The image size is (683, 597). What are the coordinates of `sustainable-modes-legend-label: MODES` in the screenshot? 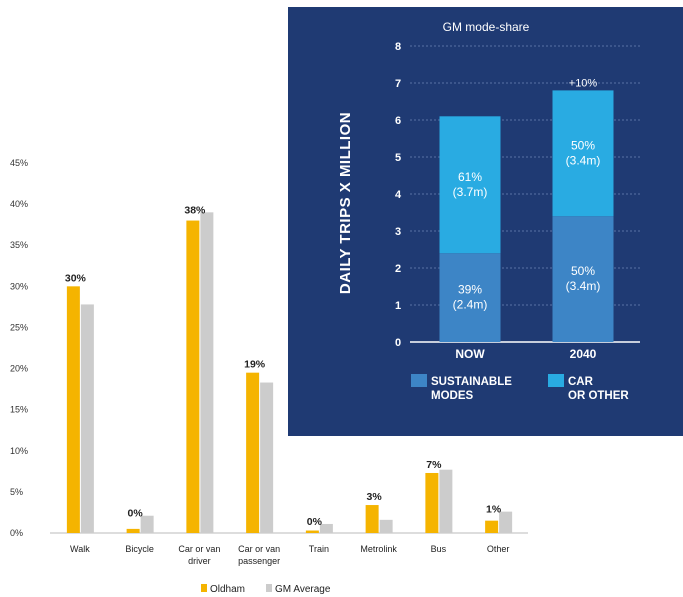 It's located at (452, 396).